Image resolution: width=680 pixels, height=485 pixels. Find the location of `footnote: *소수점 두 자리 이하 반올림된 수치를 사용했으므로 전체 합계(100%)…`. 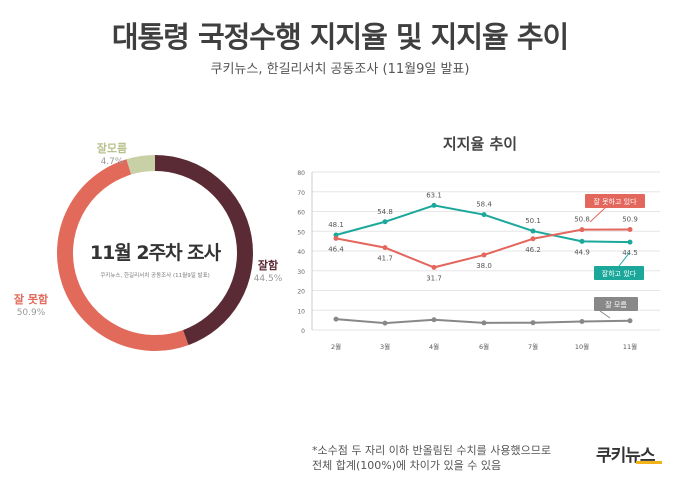

footnote: *소수점 두 자리 이하 반올림된 수치를 사용했으므로 전체 합계(100%)… is located at coordinates (431, 458).